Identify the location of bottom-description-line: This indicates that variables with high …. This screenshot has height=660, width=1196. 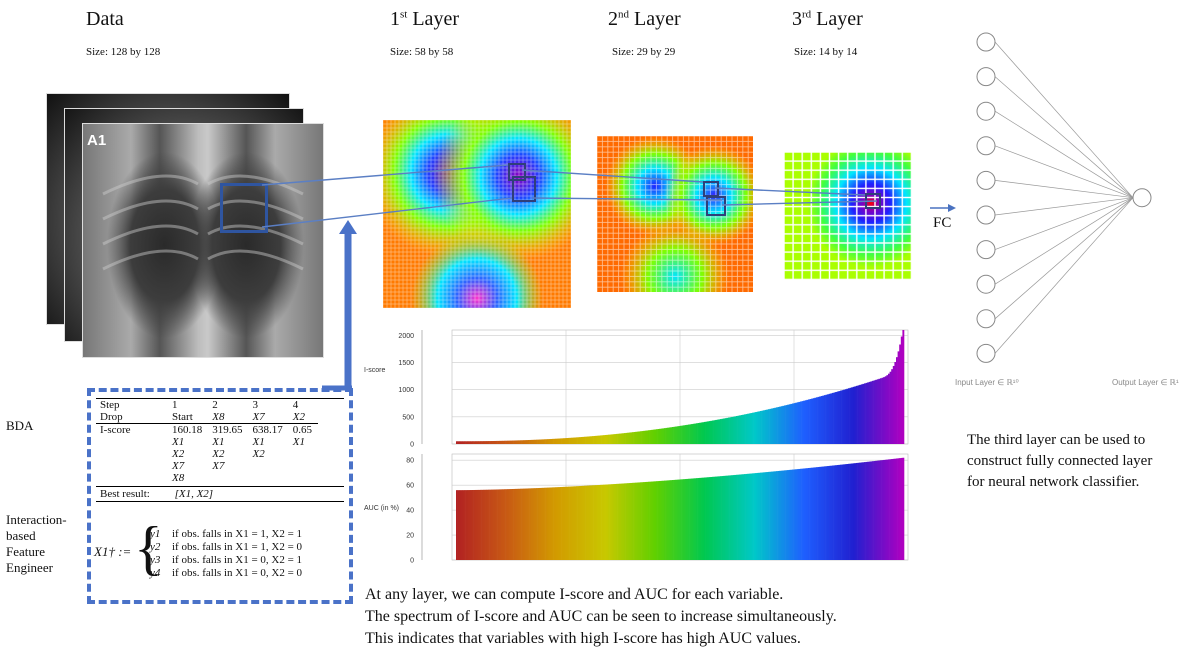
(583, 638).